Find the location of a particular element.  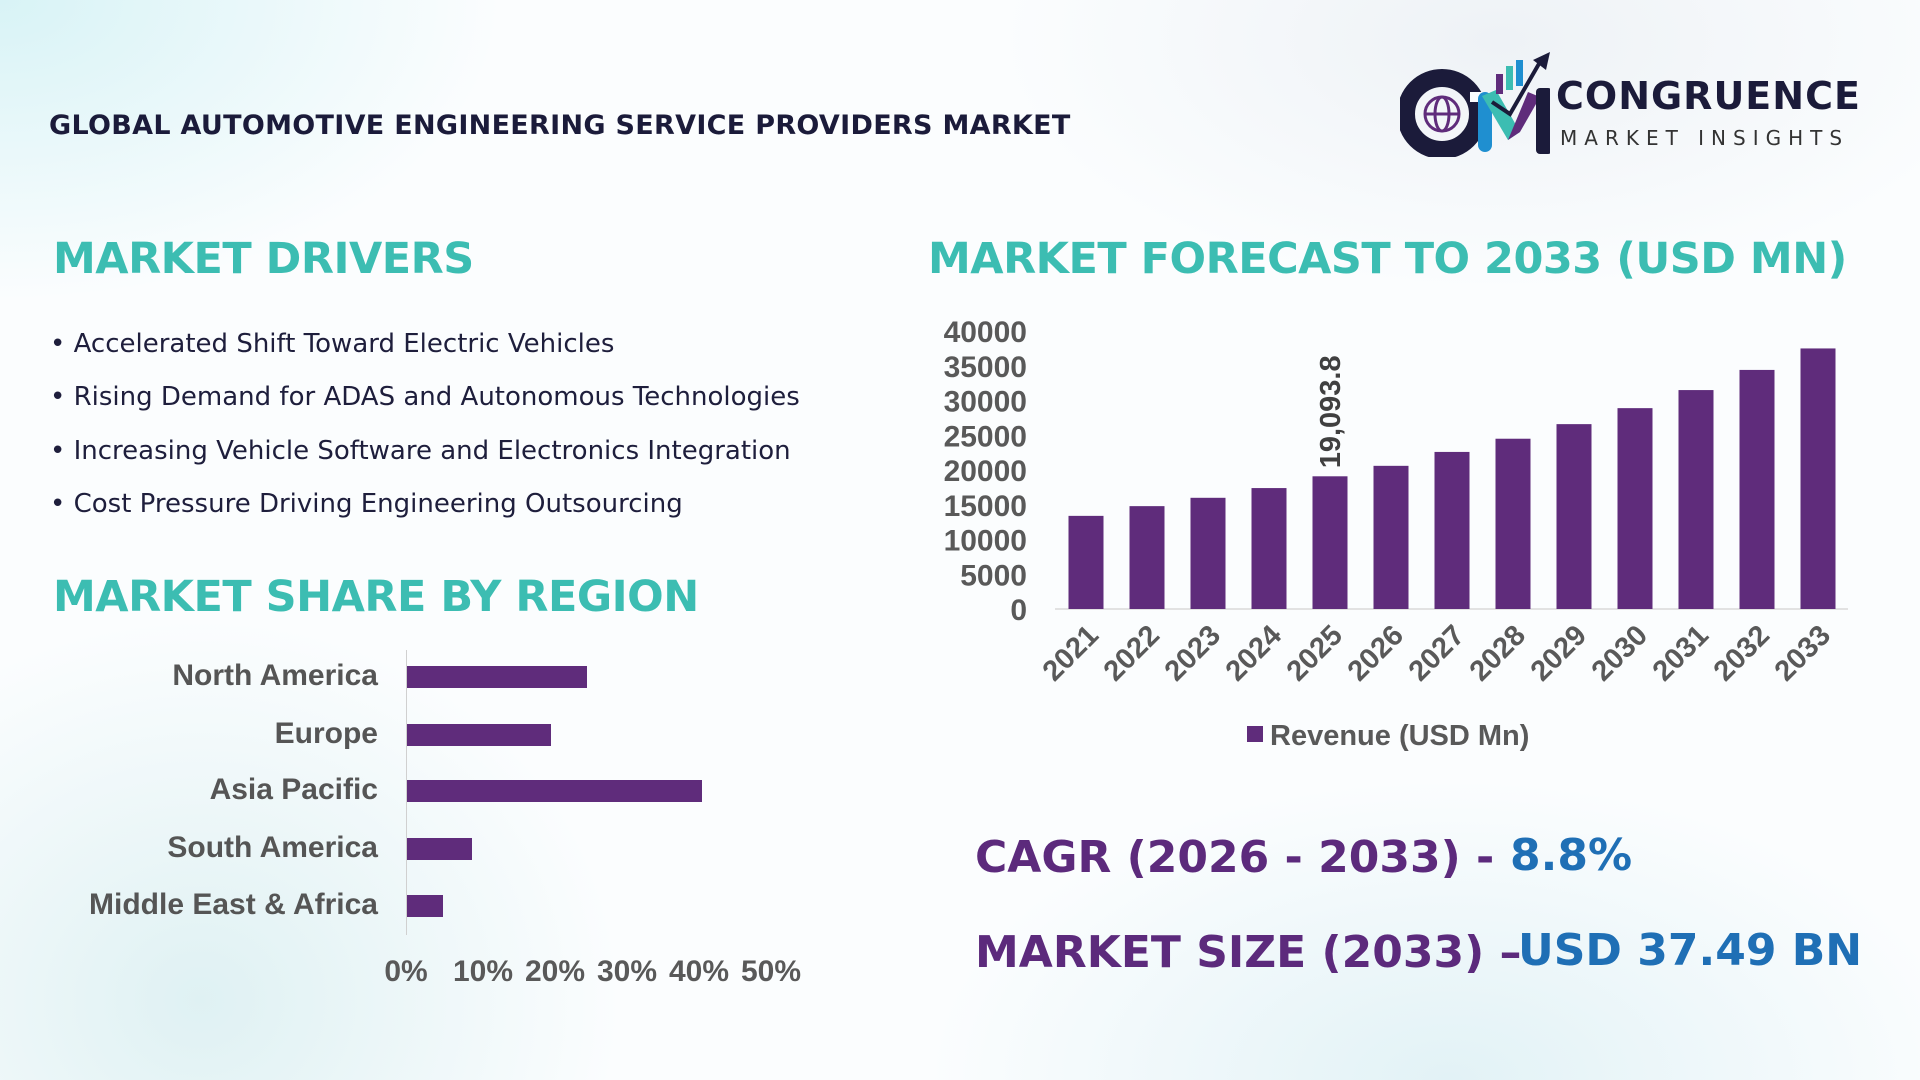

y-tick-label: 0 is located at coordinates (1018, 610).